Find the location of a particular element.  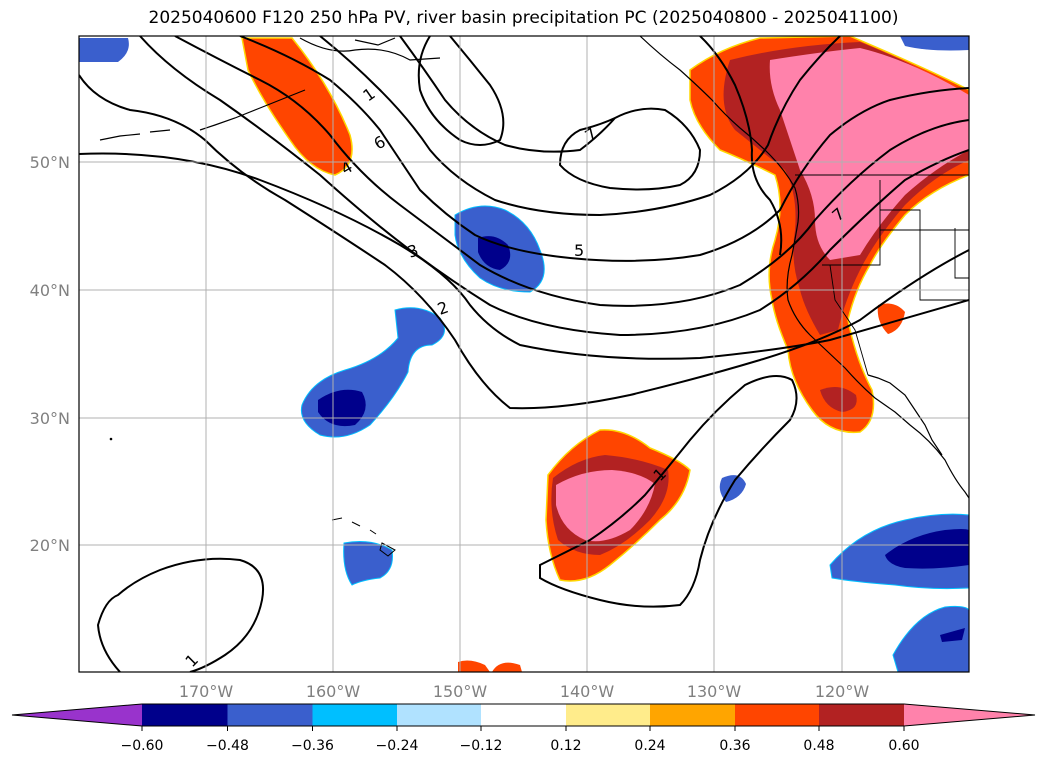

colorbar-extend-high is located at coordinates (969, 715).